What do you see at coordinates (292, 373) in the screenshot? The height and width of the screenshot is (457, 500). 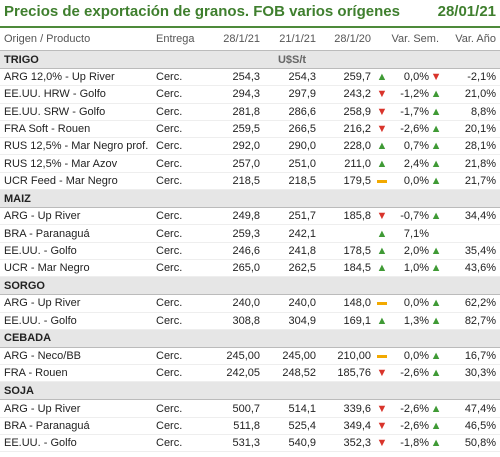 I see `price-week-ago: 248,52` at bounding box center [292, 373].